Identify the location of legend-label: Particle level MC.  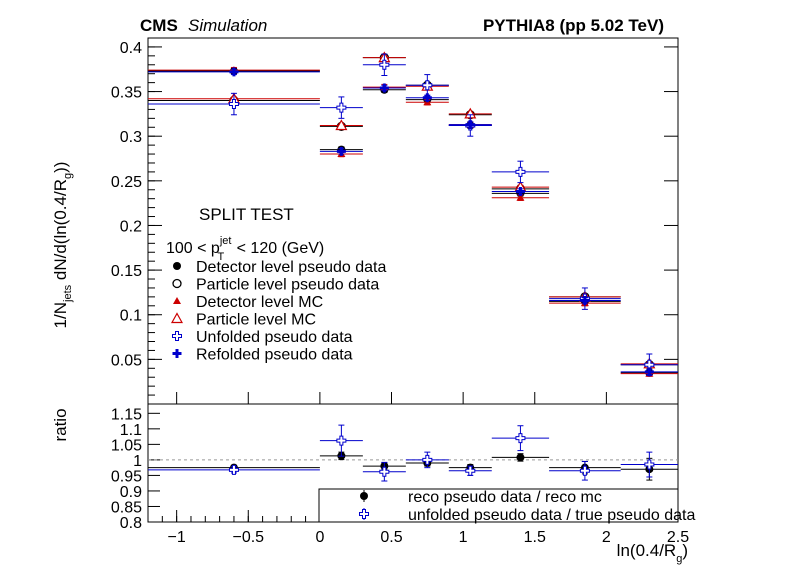
(256, 320).